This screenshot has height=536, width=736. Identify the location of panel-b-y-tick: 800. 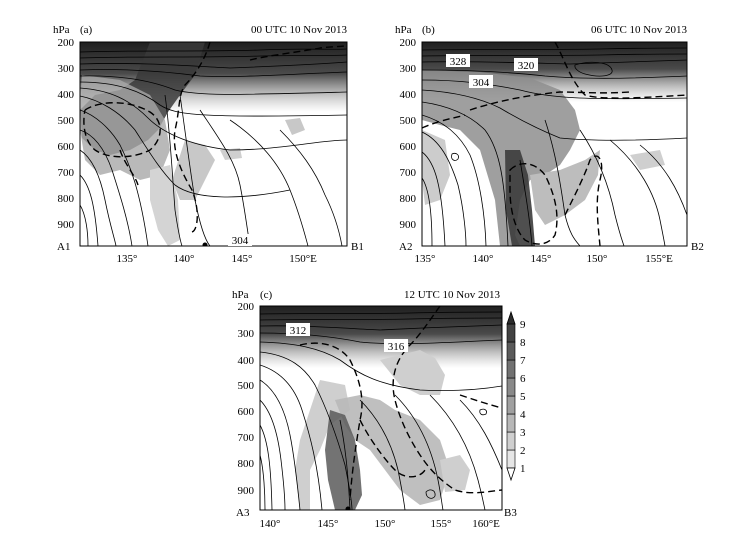
(408, 199).